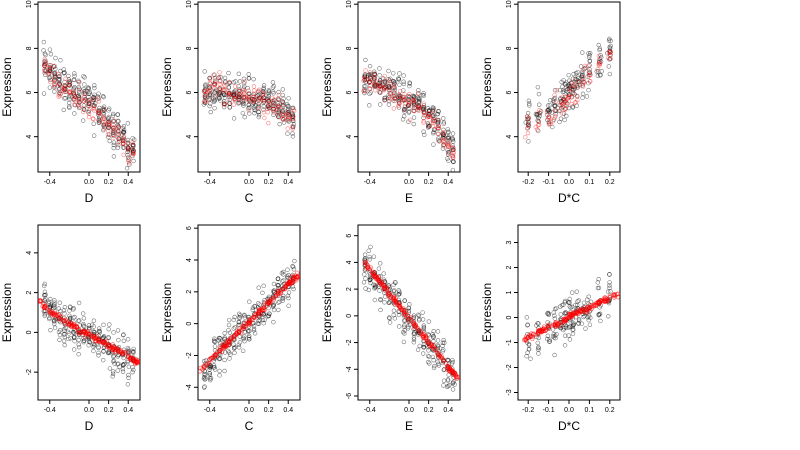  Describe the element at coordinates (249, 312) in the screenshot. I see `plot-frame` at that location.